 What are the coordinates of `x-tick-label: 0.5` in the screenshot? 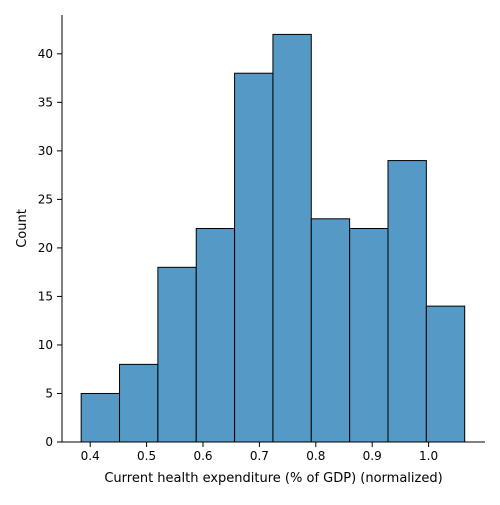 It's located at (146, 456).